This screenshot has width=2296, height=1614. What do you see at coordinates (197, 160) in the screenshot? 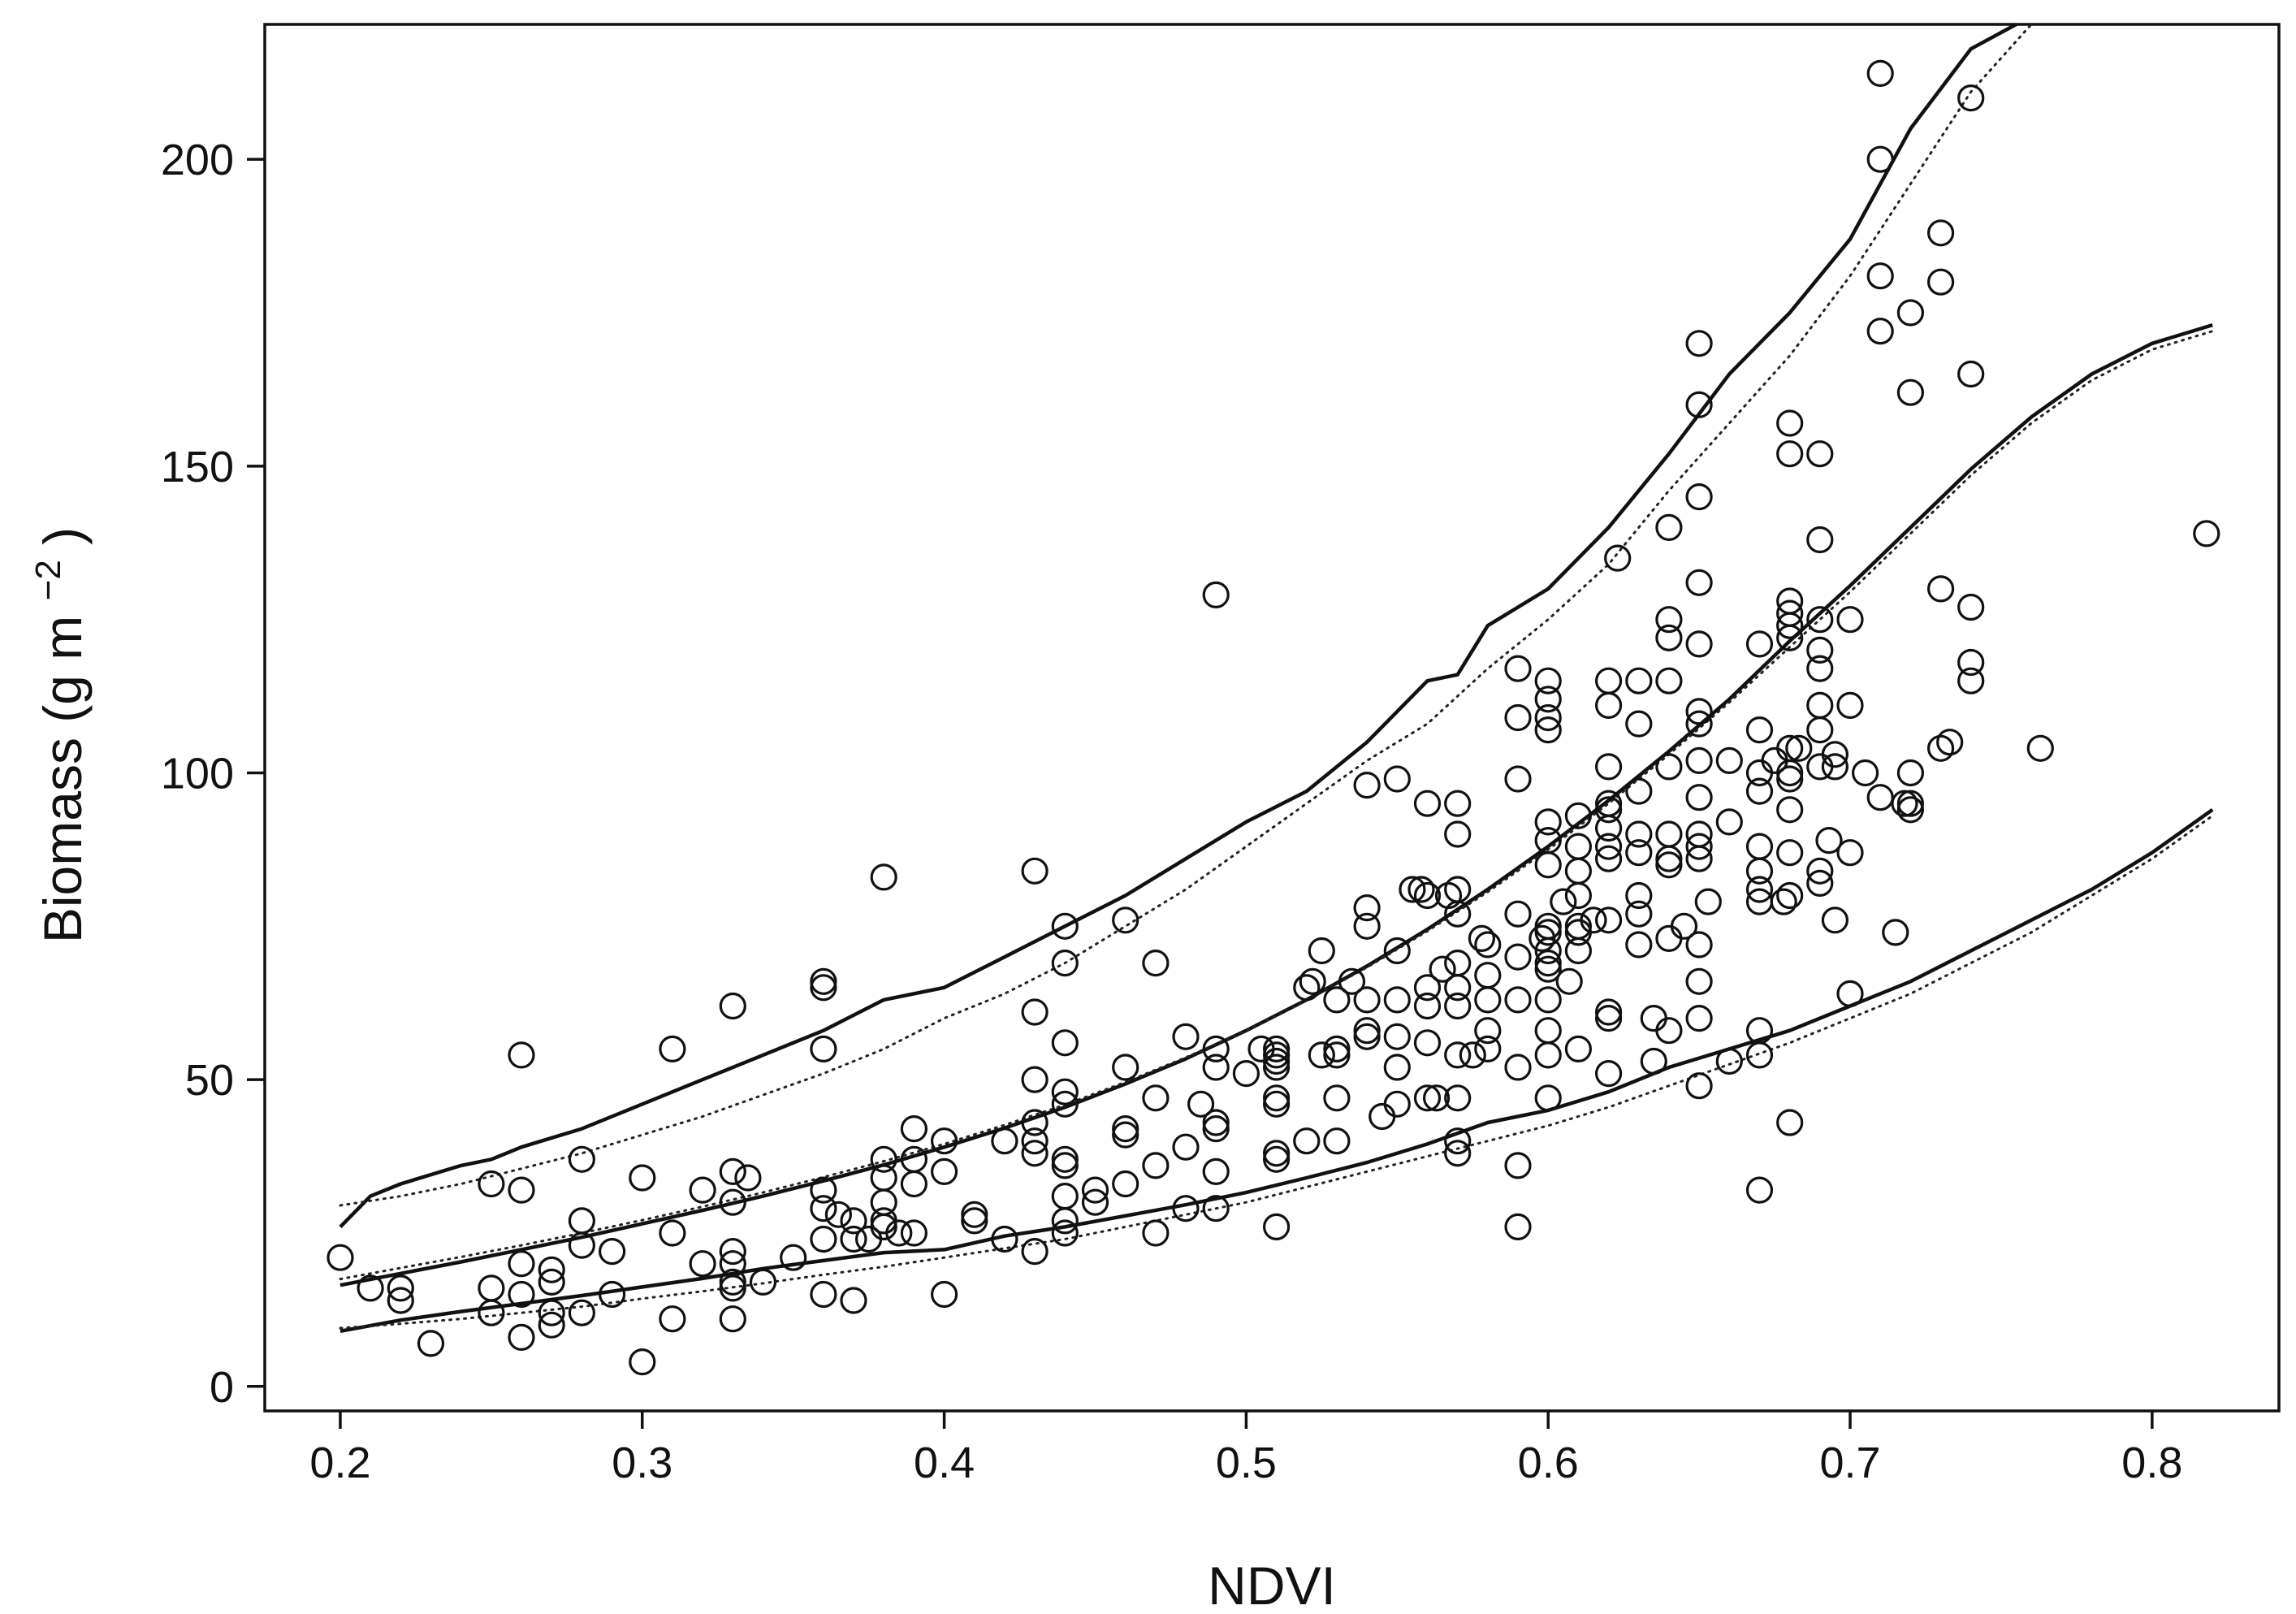
I see `y-tick-label: 200` at bounding box center [197, 160].